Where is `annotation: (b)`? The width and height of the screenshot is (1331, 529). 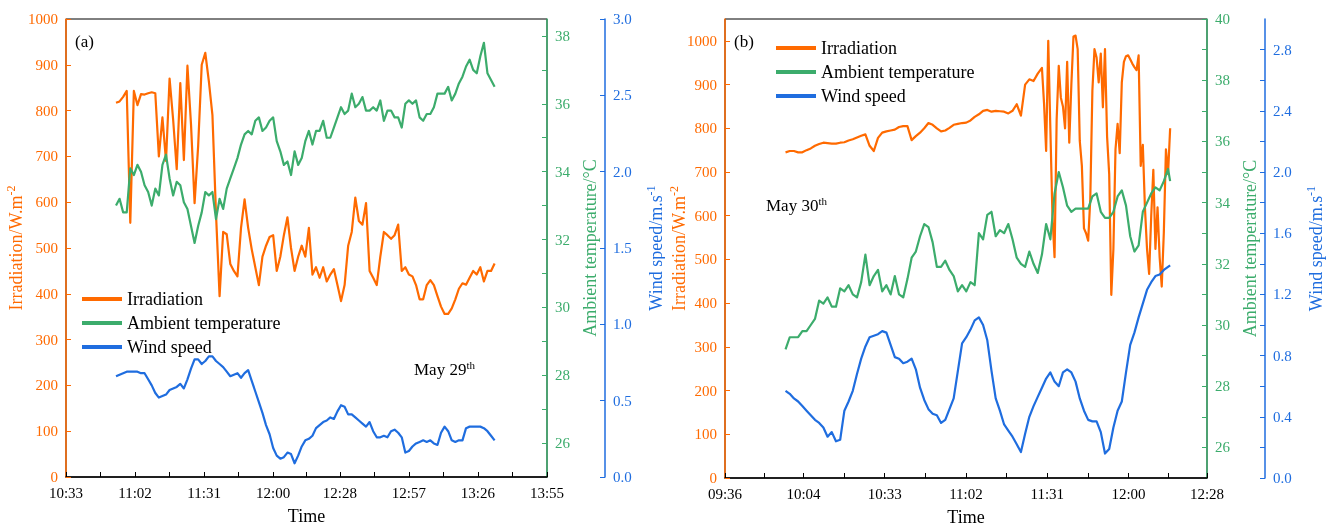
annotation: (b) is located at coordinates (744, 41).